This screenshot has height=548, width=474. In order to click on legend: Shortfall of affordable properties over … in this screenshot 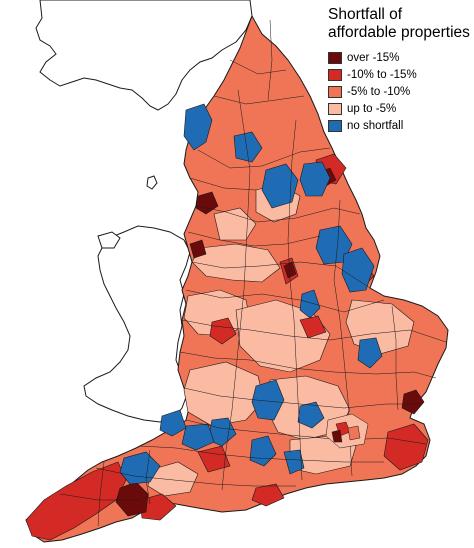, I will do `click(400, 70)`.